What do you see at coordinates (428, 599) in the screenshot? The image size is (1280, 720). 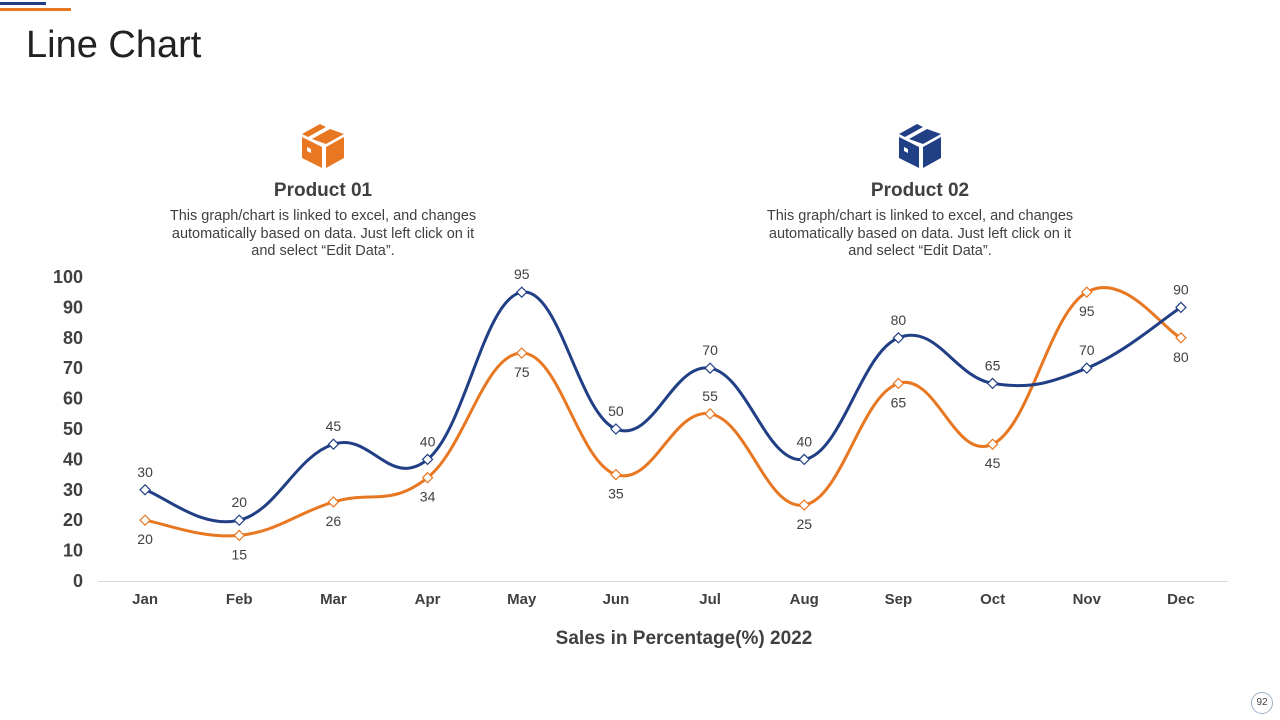 I see `x-tick-label: Apr` at bounding box center [428, 599].